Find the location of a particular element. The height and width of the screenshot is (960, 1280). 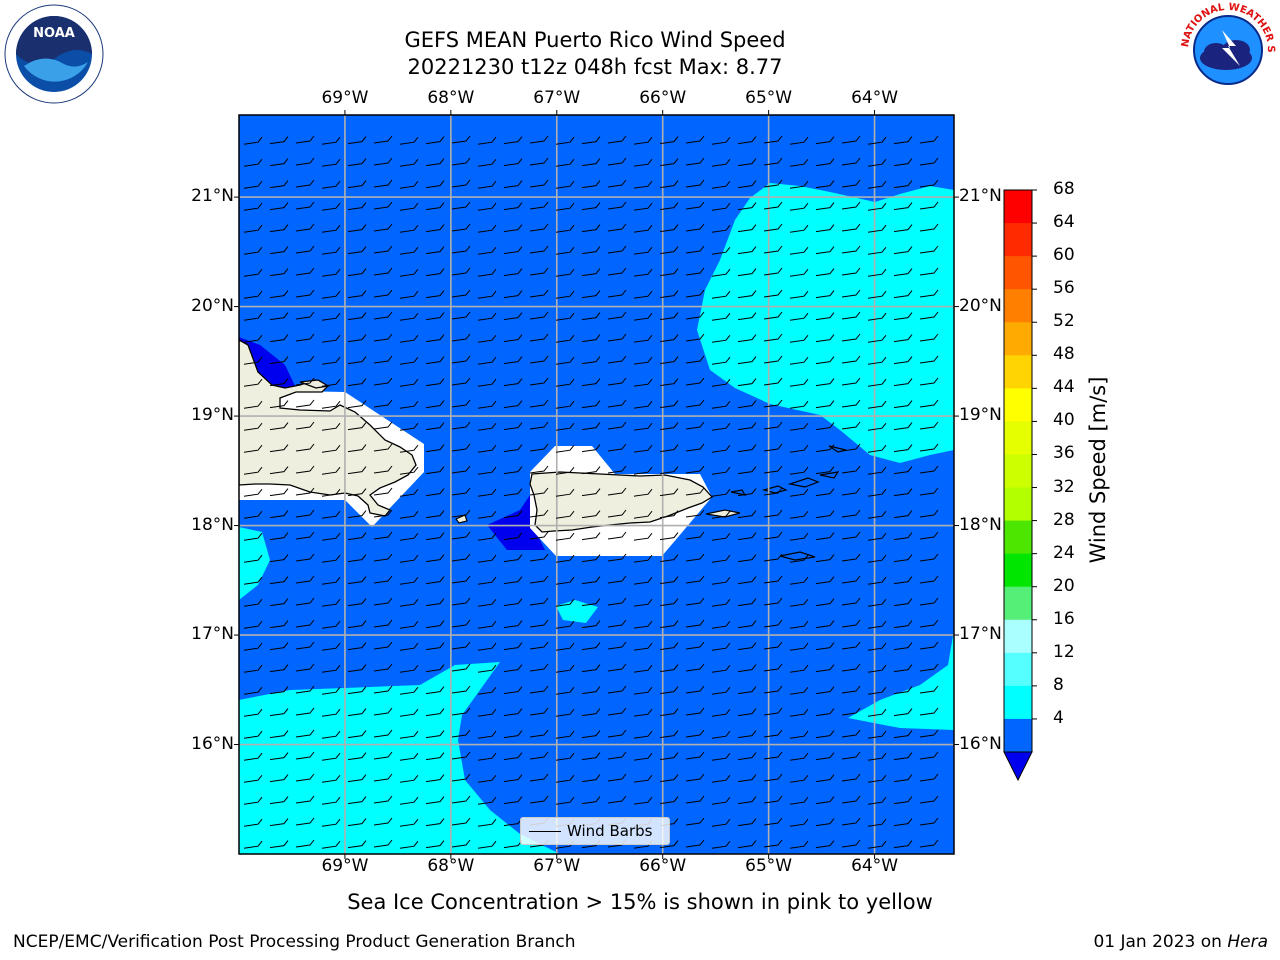

colorbar-tick-label: 16 is located at coordinates (1064, 618).